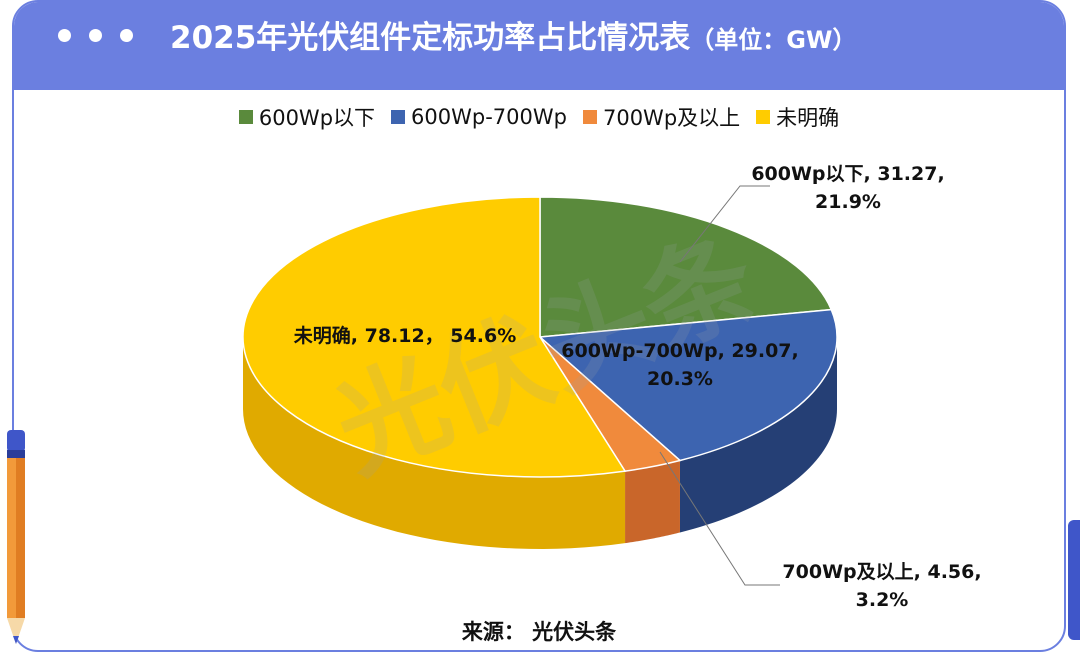 The height and width of the screenshot is (657, 1080). Describe the element at coordinates (430, 38) in the screenshot. I see `title-text: 2025年光伏组件定标功率占比情况表` at that location.